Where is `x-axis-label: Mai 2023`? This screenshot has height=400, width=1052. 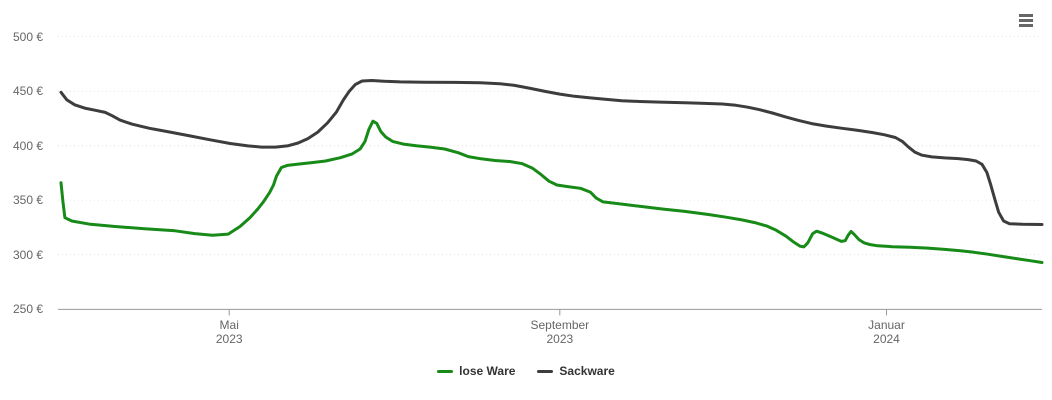
x-axis-label: Mai 2023 is located at coordinates (229, 332).